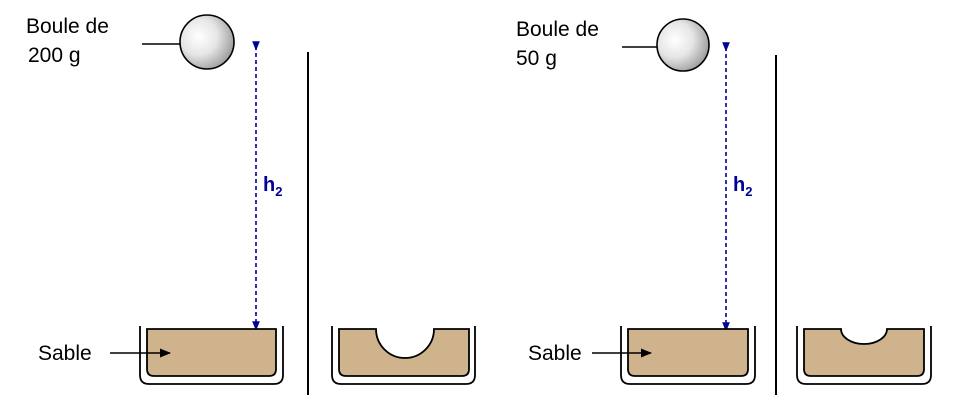 Image resolution: width=953 pixels, height=412 pixels. Describe the element at coordinates (555, 353) in the screenshot. I see `right-sand-label: Sable` at that location.